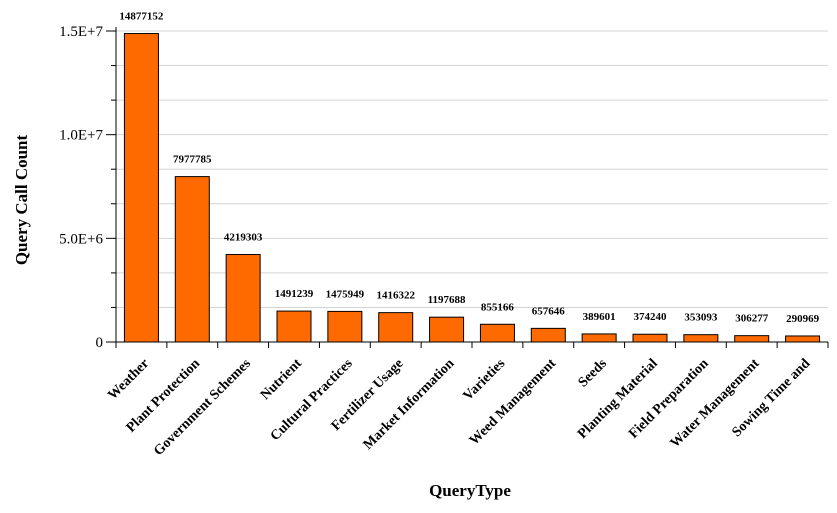 This screenshot has height=513, width=837. I want to click on data-label: 353093, so click(701, 318).